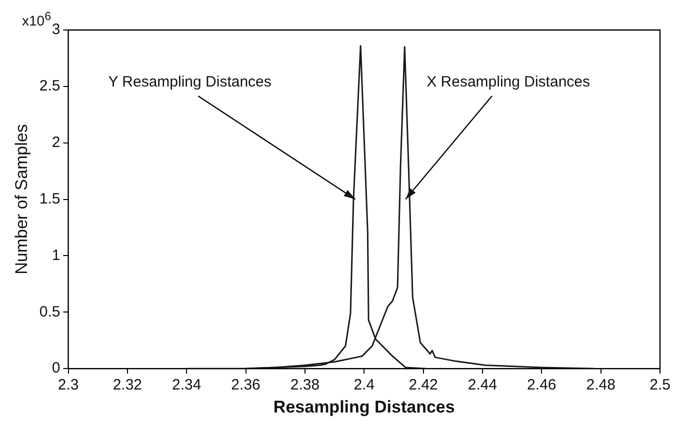 The height and width of the screenshot is (426, 682). What do you see at coordinates (68, 385) in the screenshot?
I see `x-tick-label: 2.3` at bounding box center [68, 385].